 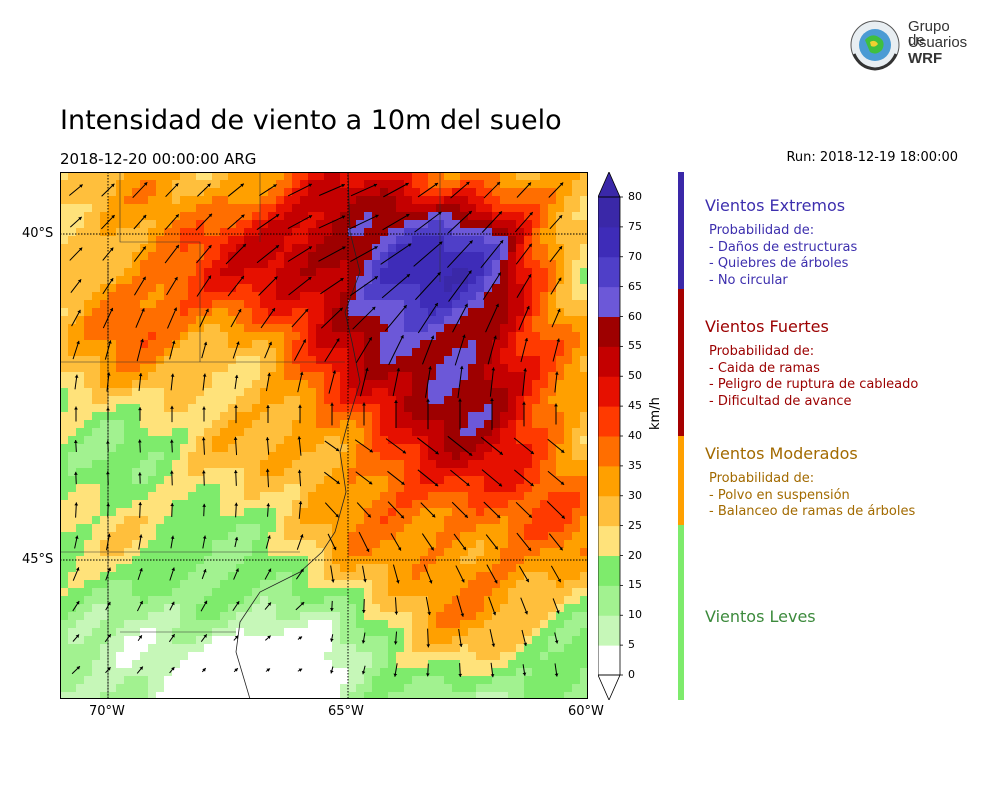 What do you see at coordinates (635, 495) in the screenshot?
I see `colorbar-tick-label: 30` at bounding box center [635, 495].